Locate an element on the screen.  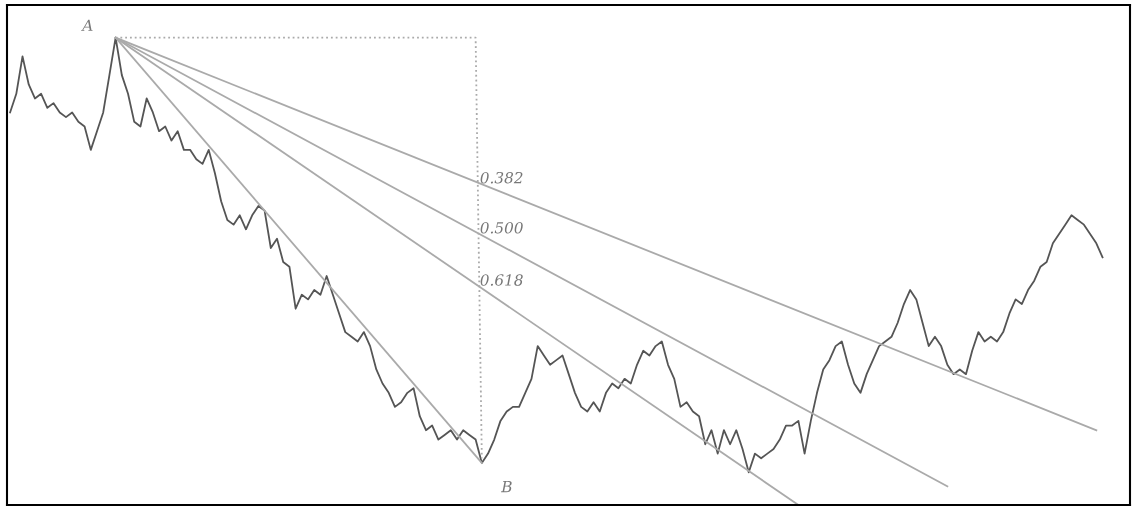
annotation: 0.382 is located at coordinates (501, 177).